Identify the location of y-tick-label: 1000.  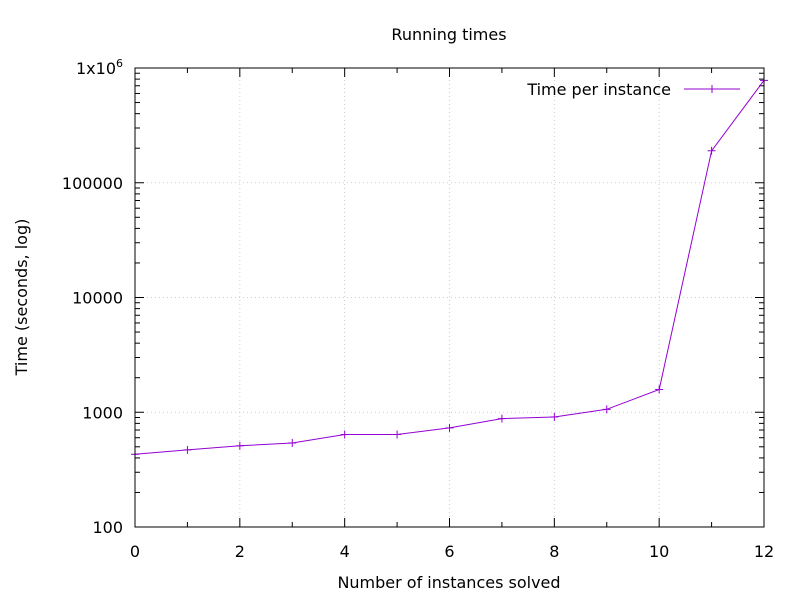
(102, 412).